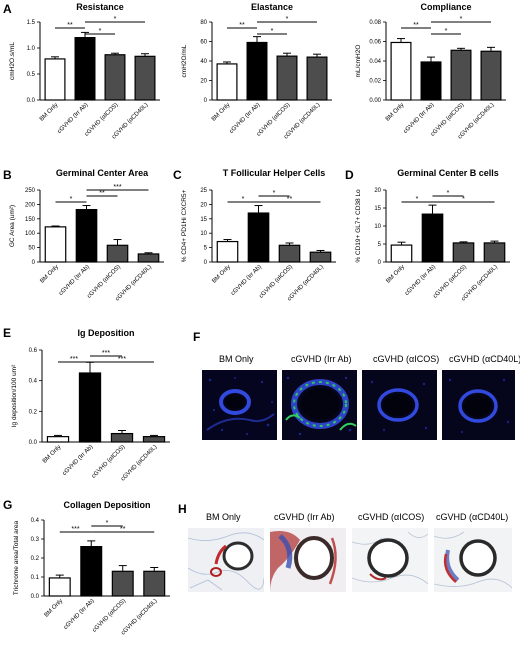 The image size is (520, 661). I want to click on resistance-ytick-label: 0.5, so click(31, 75).